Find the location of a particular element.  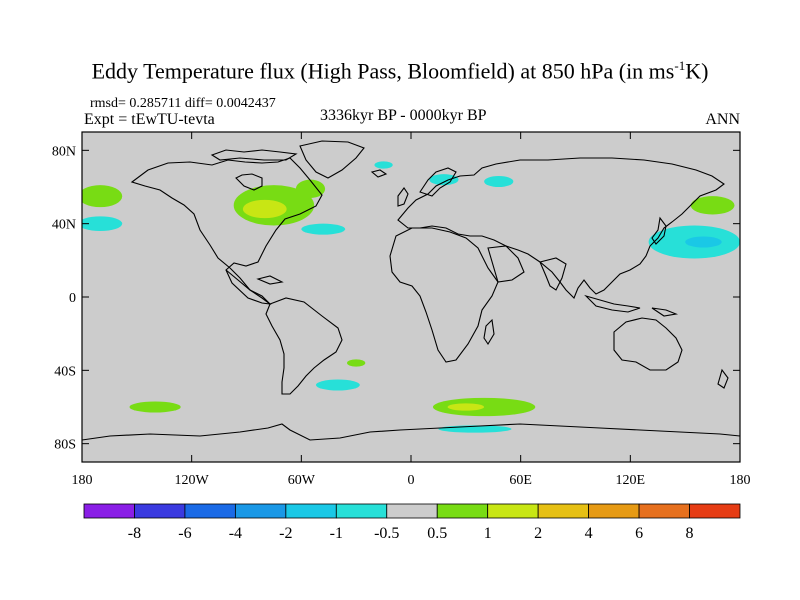

longitude-label: 0 is located at coordinates (411, 480).